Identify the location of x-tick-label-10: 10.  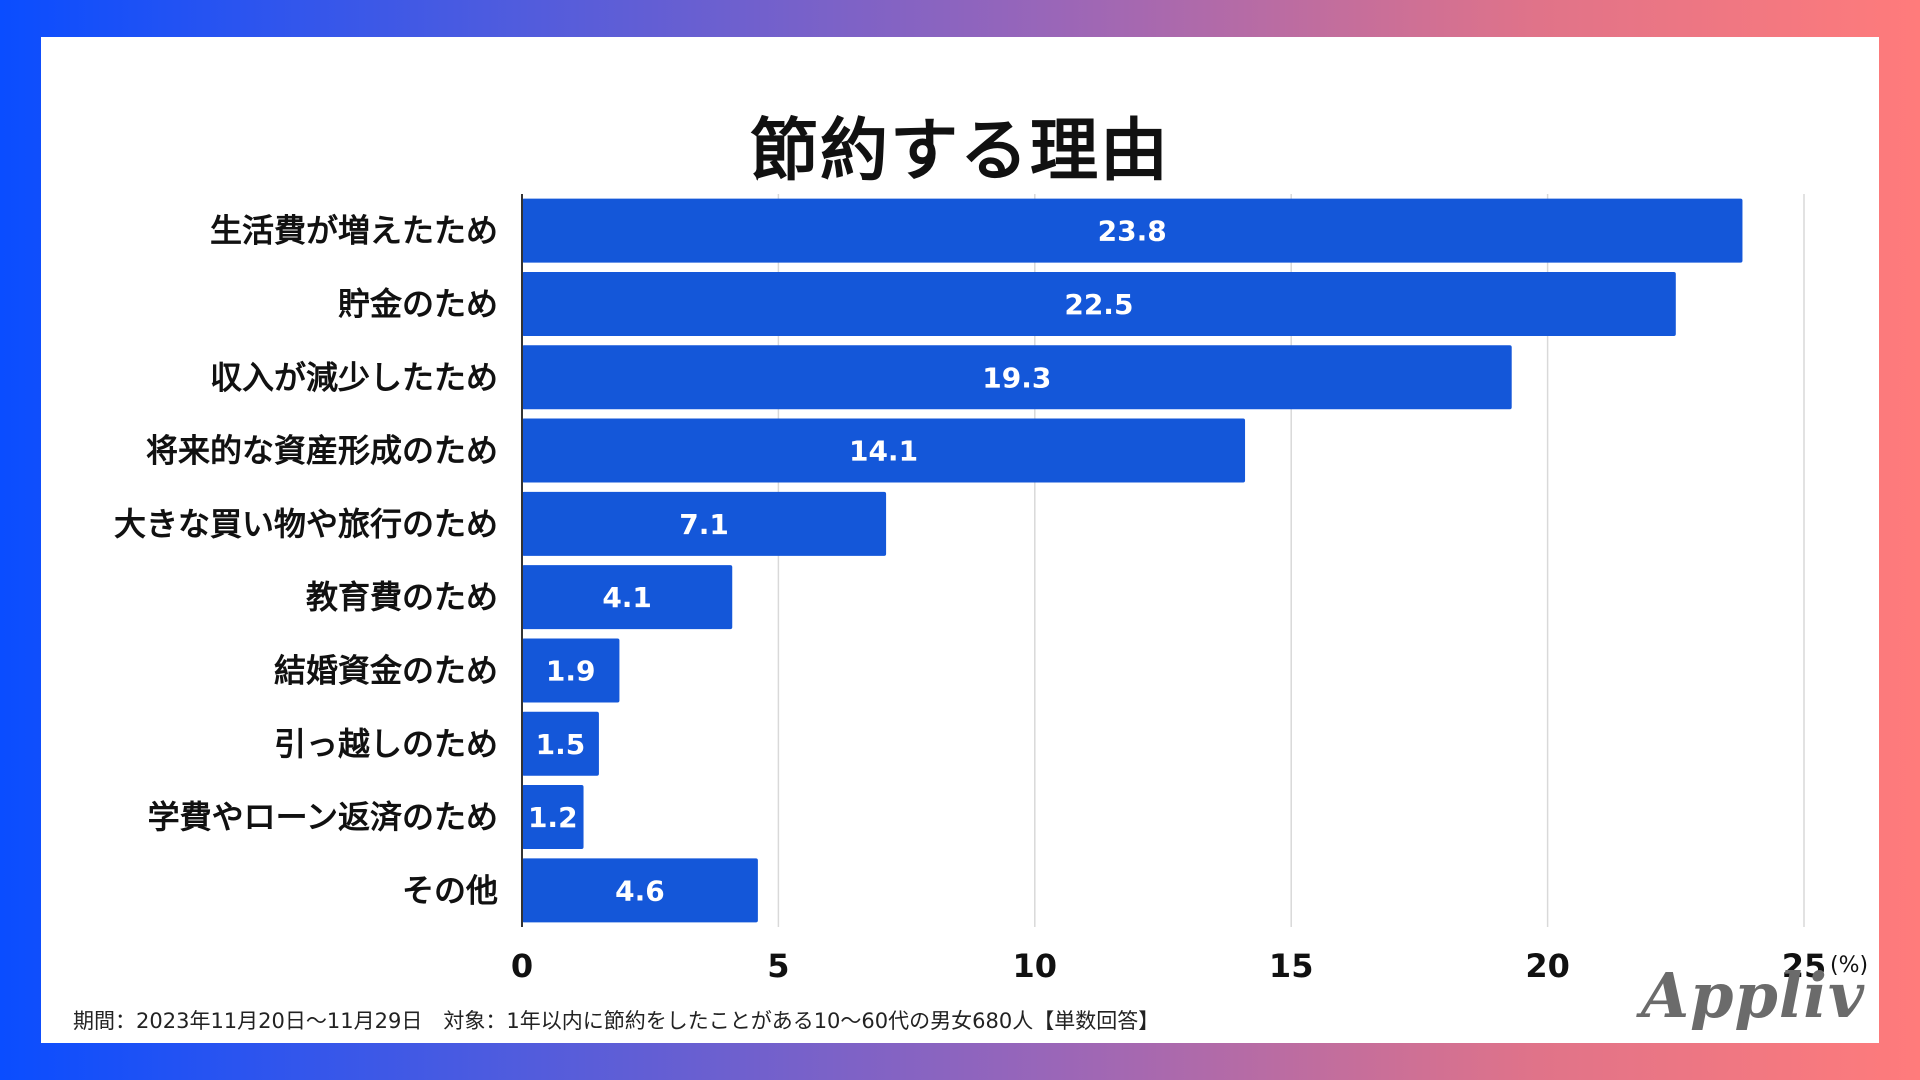
(1035, 966).